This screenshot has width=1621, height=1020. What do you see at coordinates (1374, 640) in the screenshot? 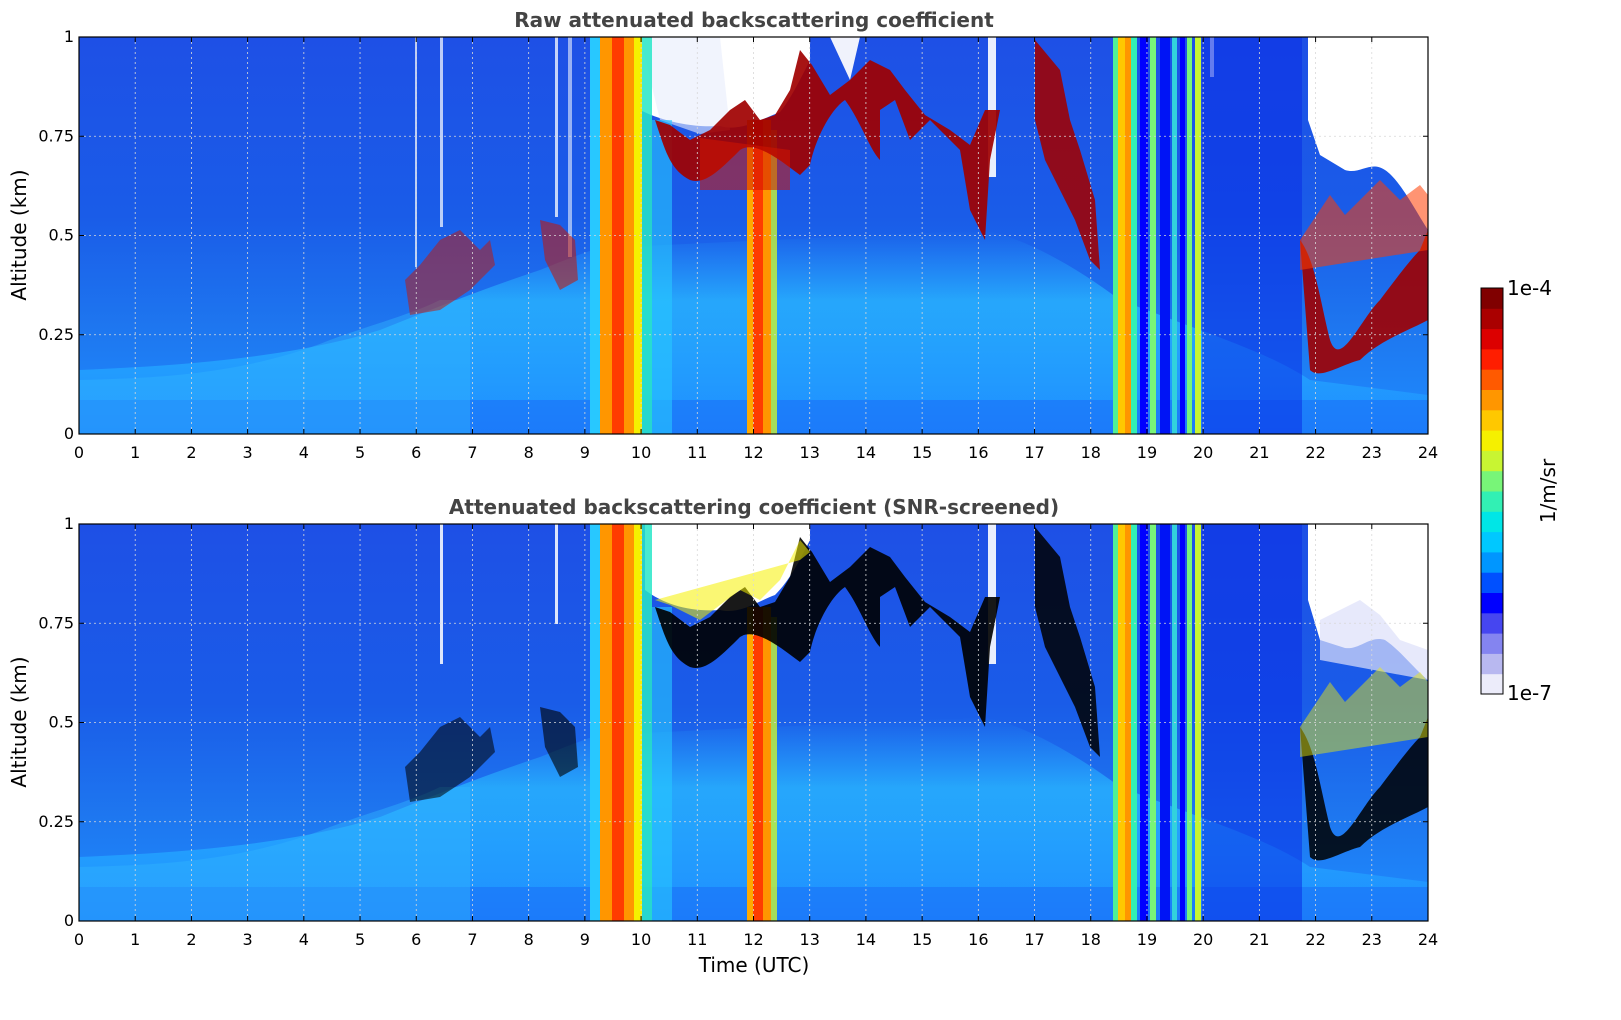
I see `screened-region` at bounding box center [1374, 640].